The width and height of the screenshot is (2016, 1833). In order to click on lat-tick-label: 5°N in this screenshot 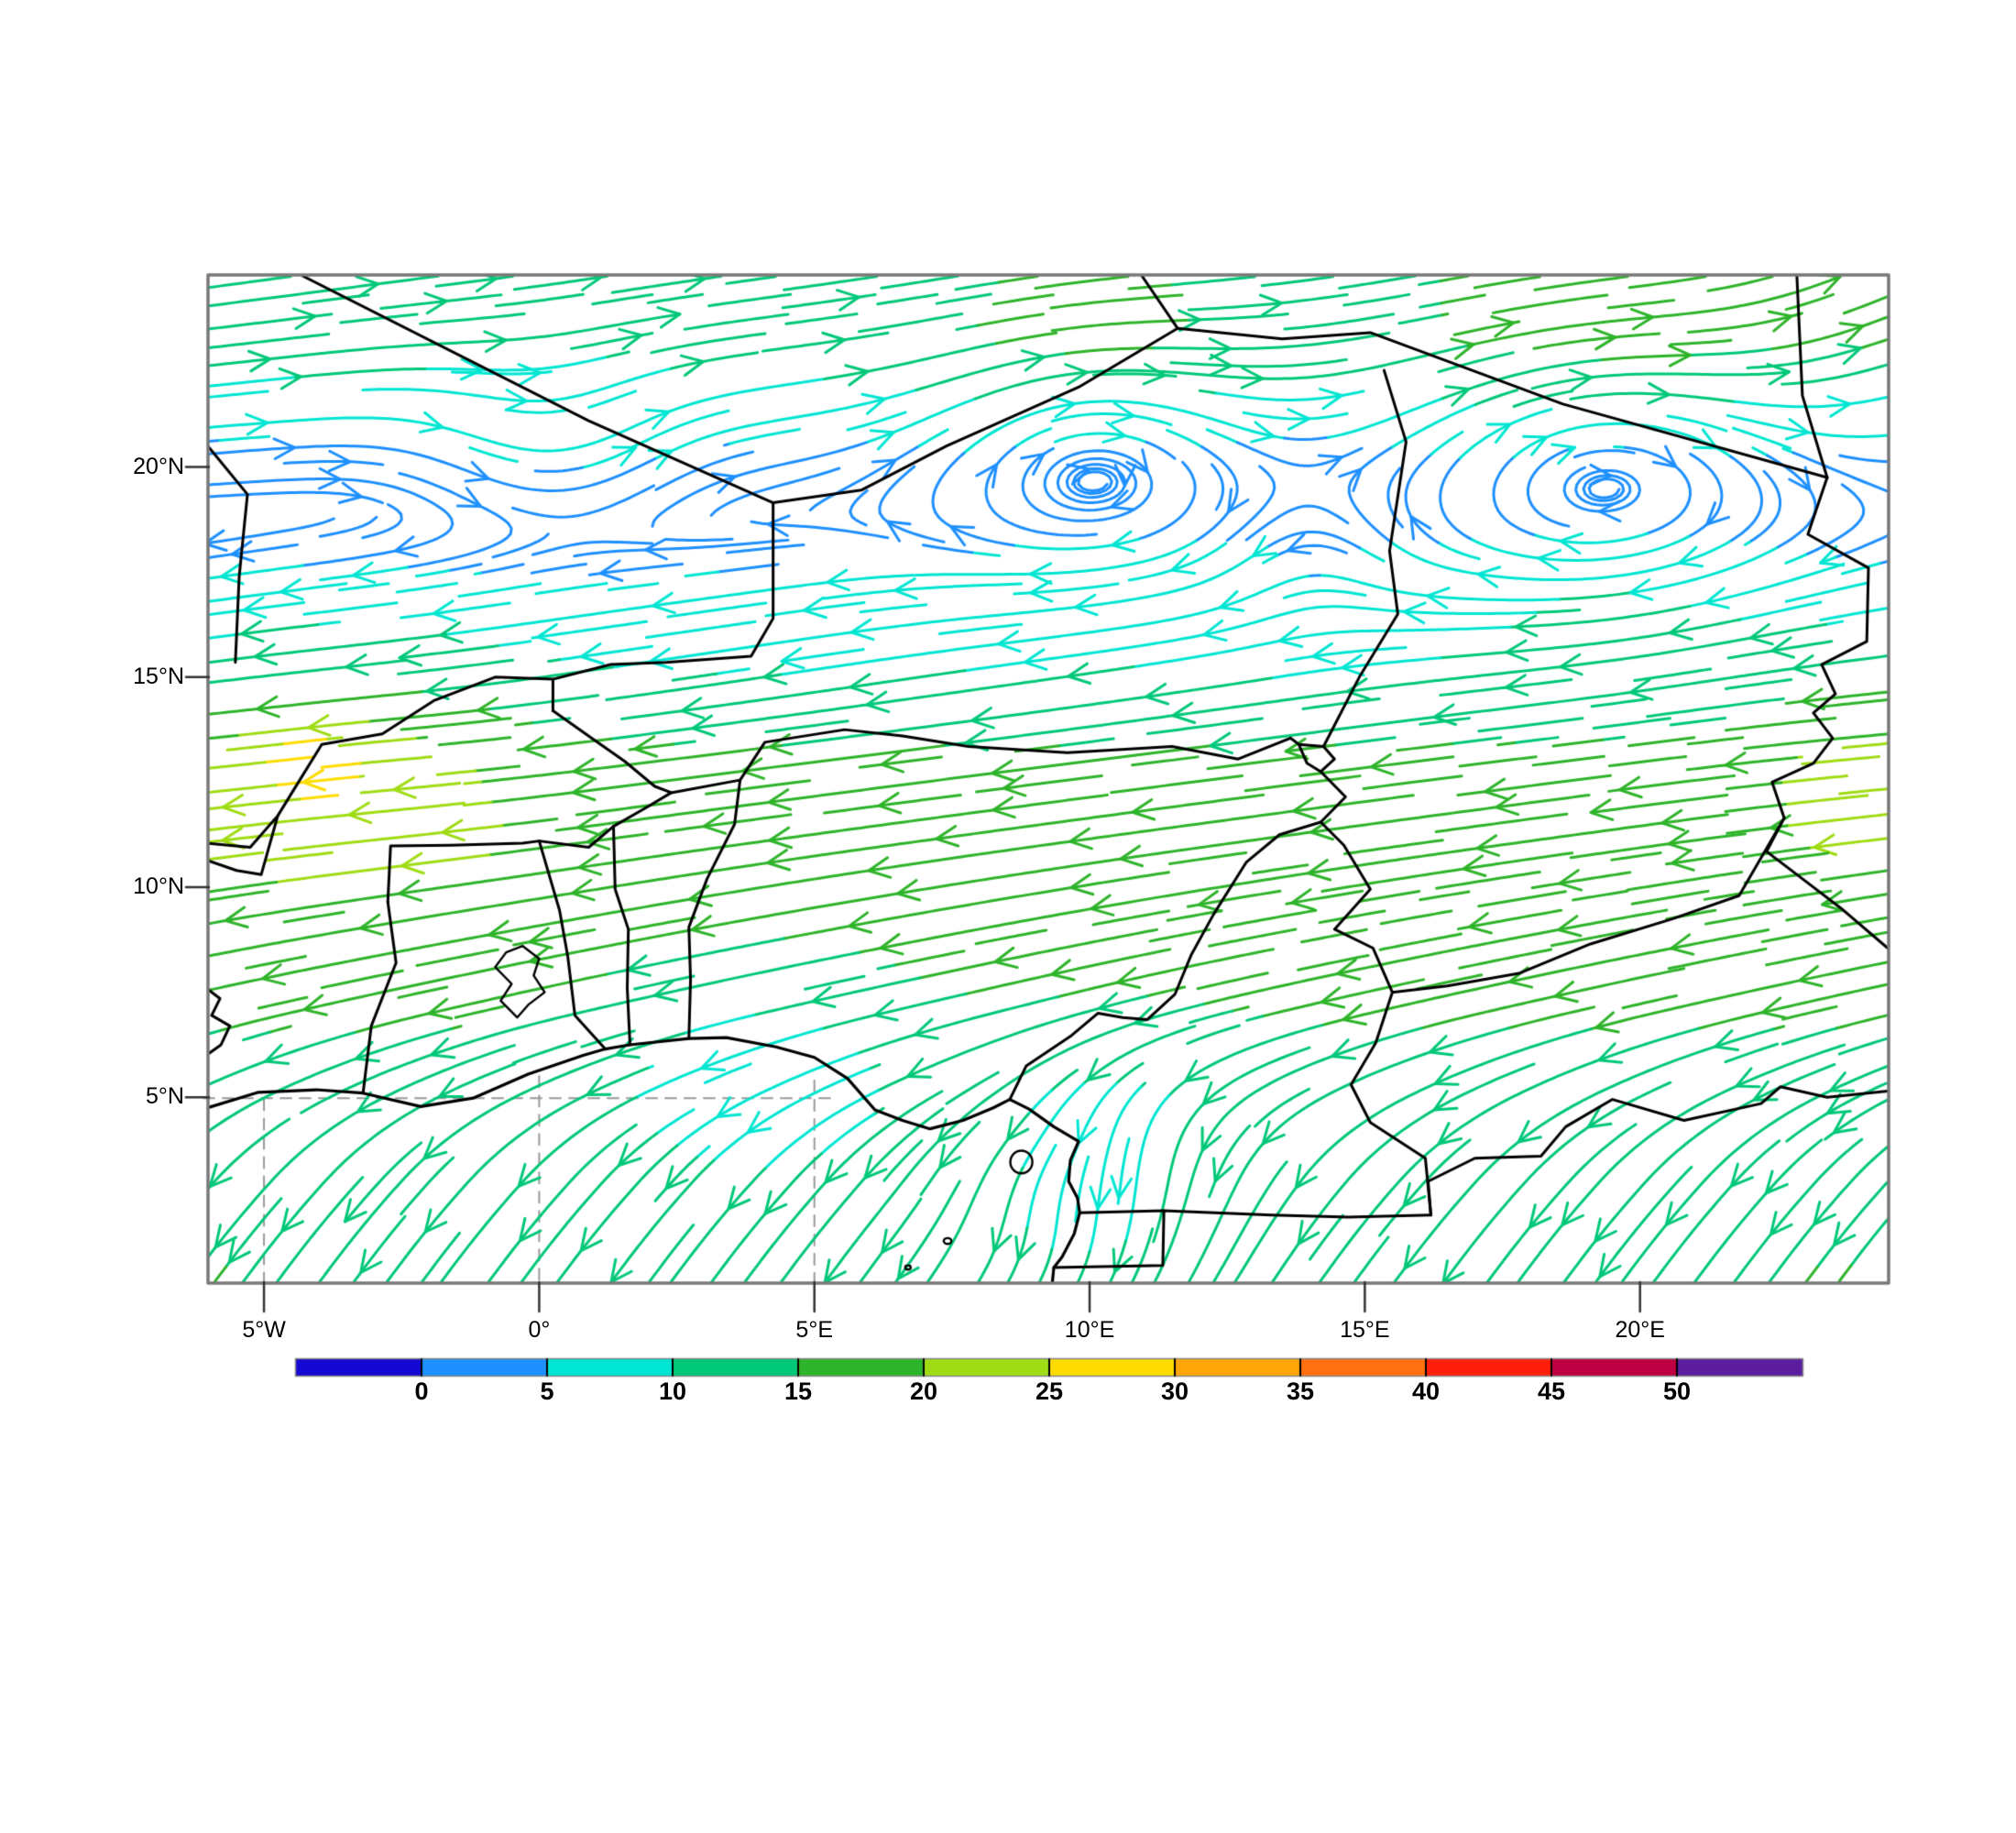, I will do `click(165, 1096)`.